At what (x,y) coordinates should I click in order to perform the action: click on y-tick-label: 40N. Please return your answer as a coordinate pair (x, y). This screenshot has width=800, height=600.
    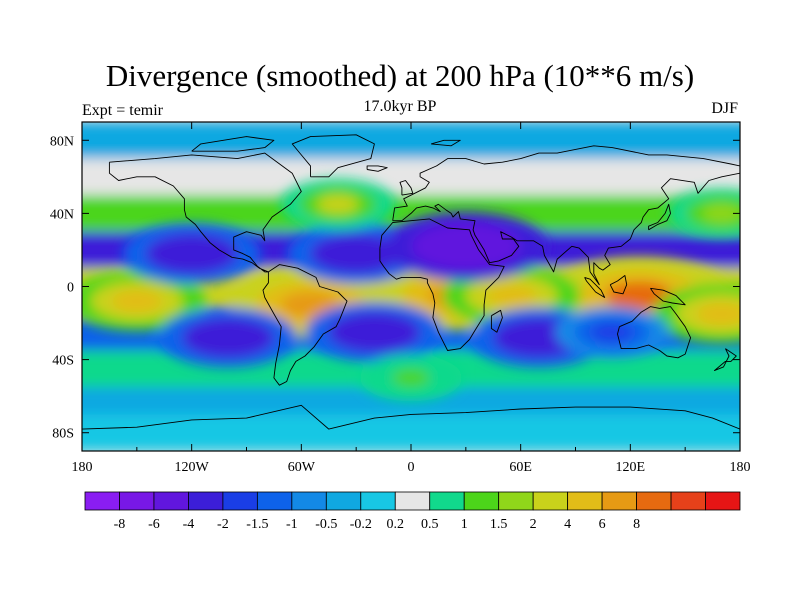
    Looking at the image, I should click on (62, 214).